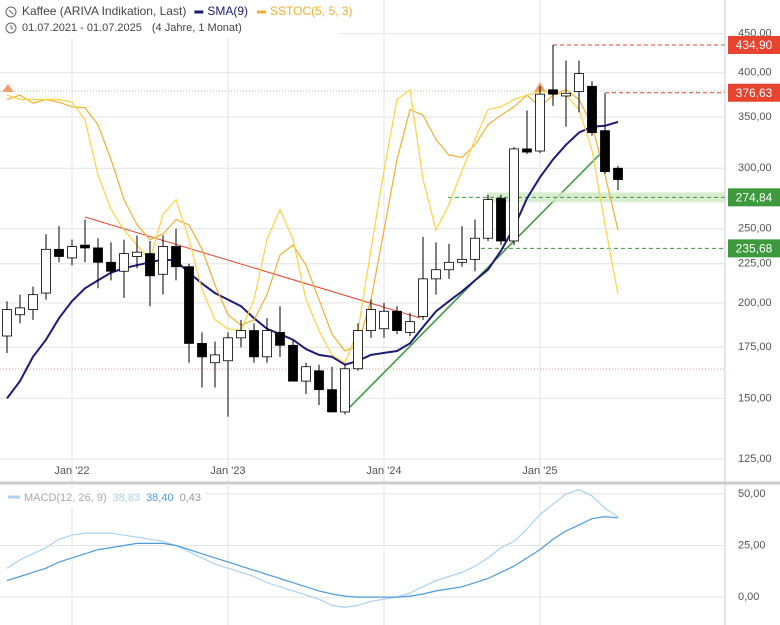 This screenshot has height=625, width=780. What do you see at coordinates (755, 73) in the screenshot?
I see `y-tick-label: 400,00` at bounding box center [755, 73].